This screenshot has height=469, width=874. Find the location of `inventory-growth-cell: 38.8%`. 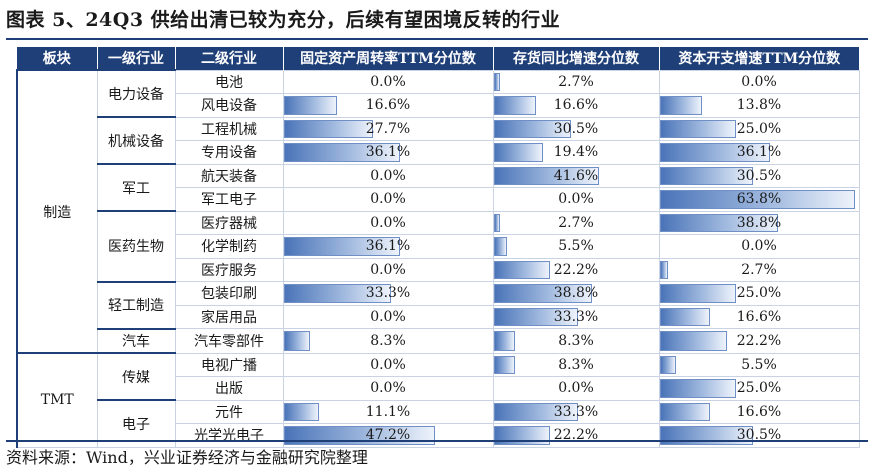

inventory-growth-cell: 38.8% is located at coordinates (576, 293).